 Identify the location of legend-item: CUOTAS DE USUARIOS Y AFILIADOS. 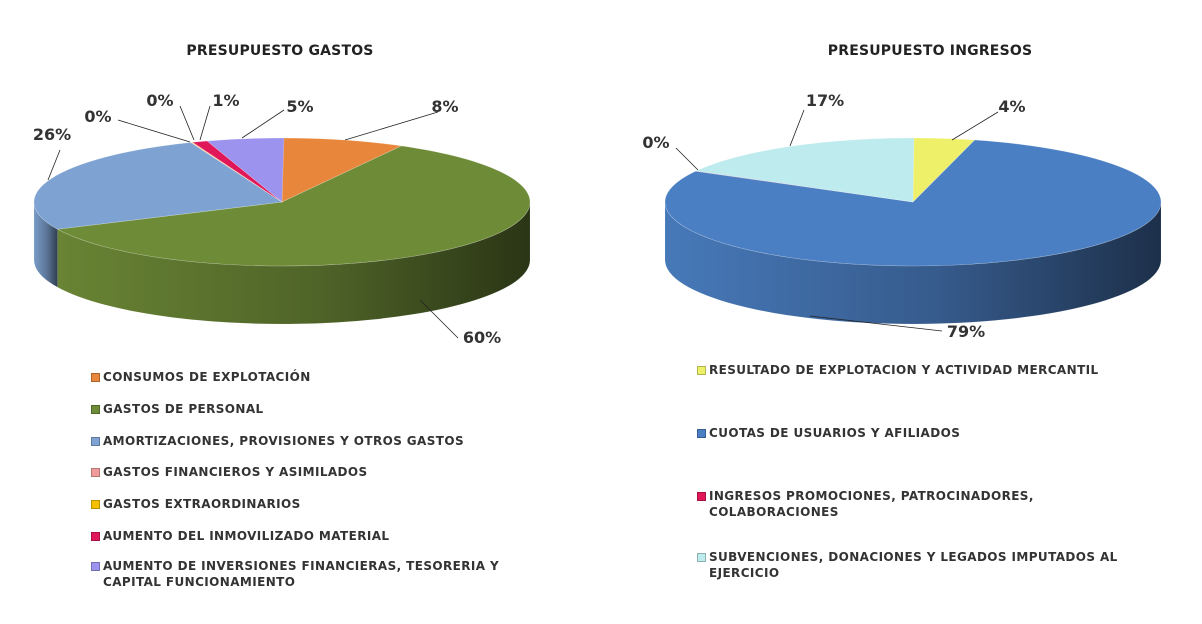
(828, 433).